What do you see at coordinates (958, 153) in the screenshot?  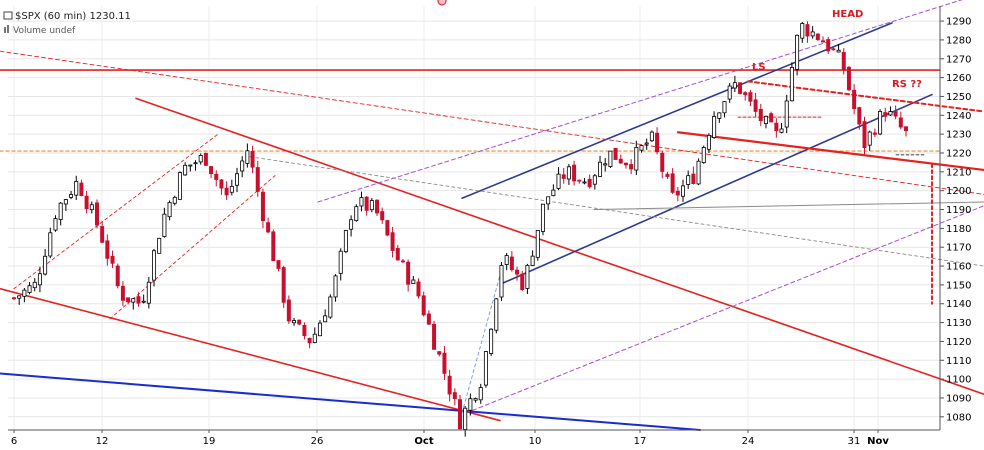 I see `y-tick-label: 1220` at bounding box center [958, 153].